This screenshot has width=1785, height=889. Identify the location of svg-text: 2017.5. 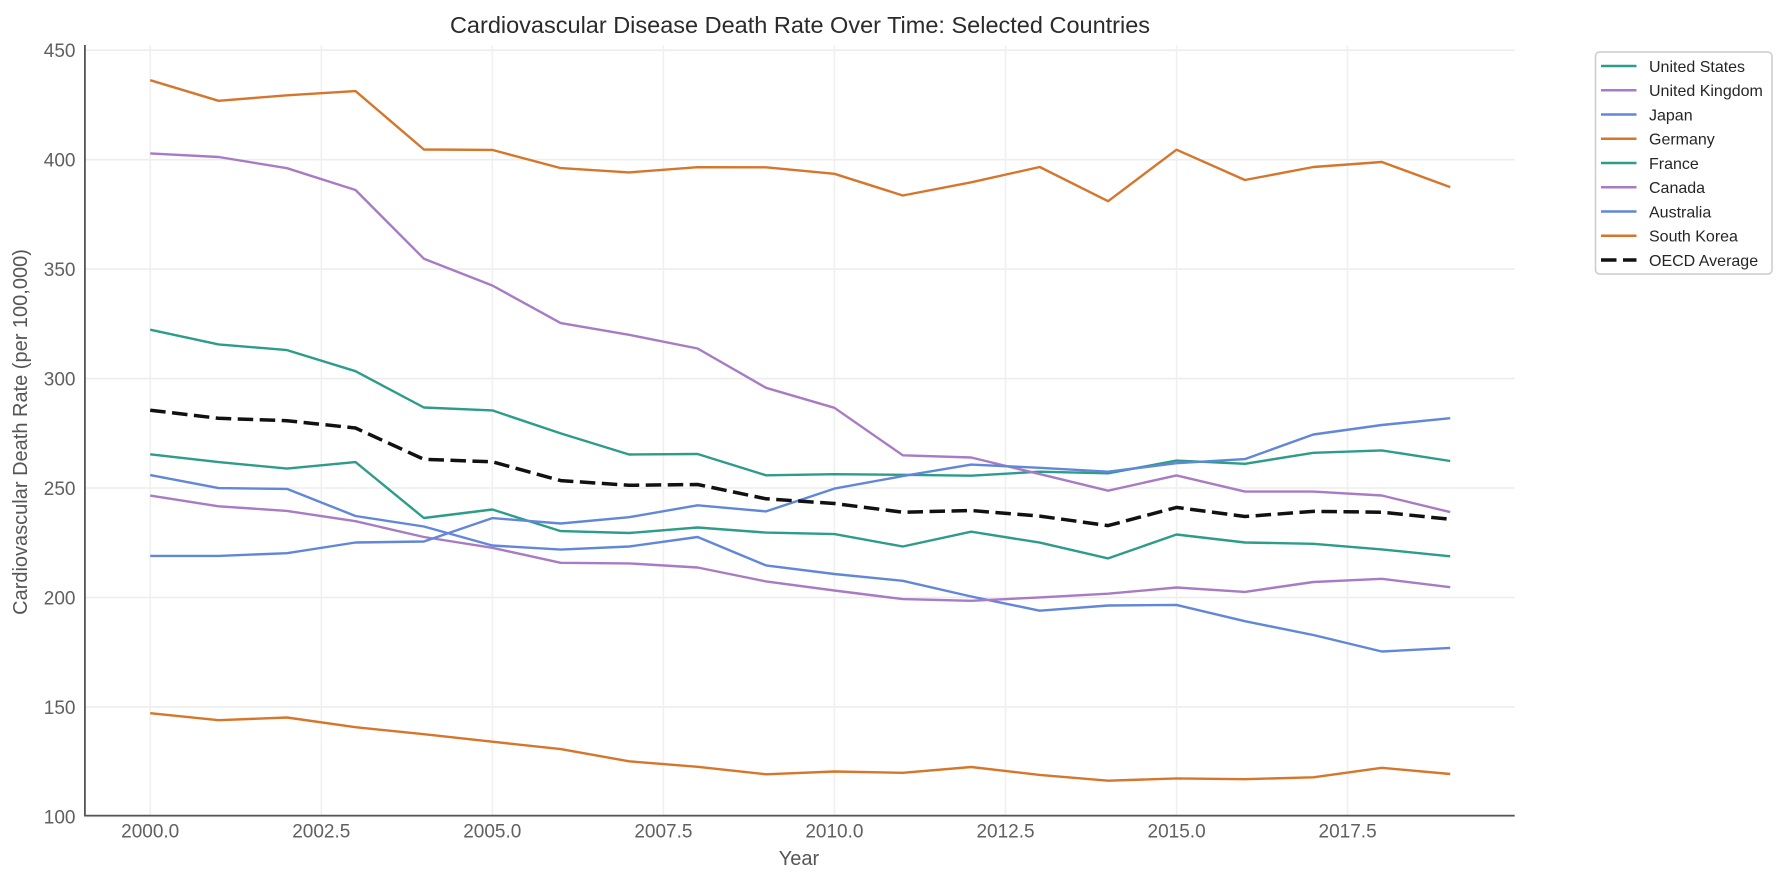
(1348, 832).